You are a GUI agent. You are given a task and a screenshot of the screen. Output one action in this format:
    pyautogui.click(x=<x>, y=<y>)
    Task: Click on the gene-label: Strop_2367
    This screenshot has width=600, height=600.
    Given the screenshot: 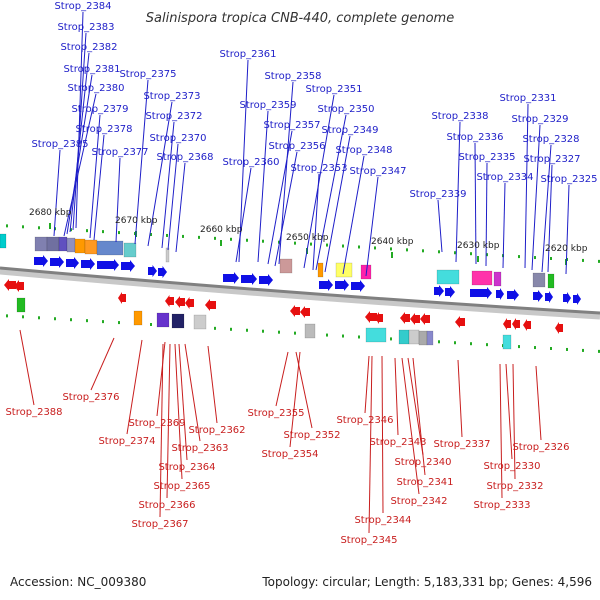 What is the action you would take?
    pyautogui.click(x=159, y=524)
    